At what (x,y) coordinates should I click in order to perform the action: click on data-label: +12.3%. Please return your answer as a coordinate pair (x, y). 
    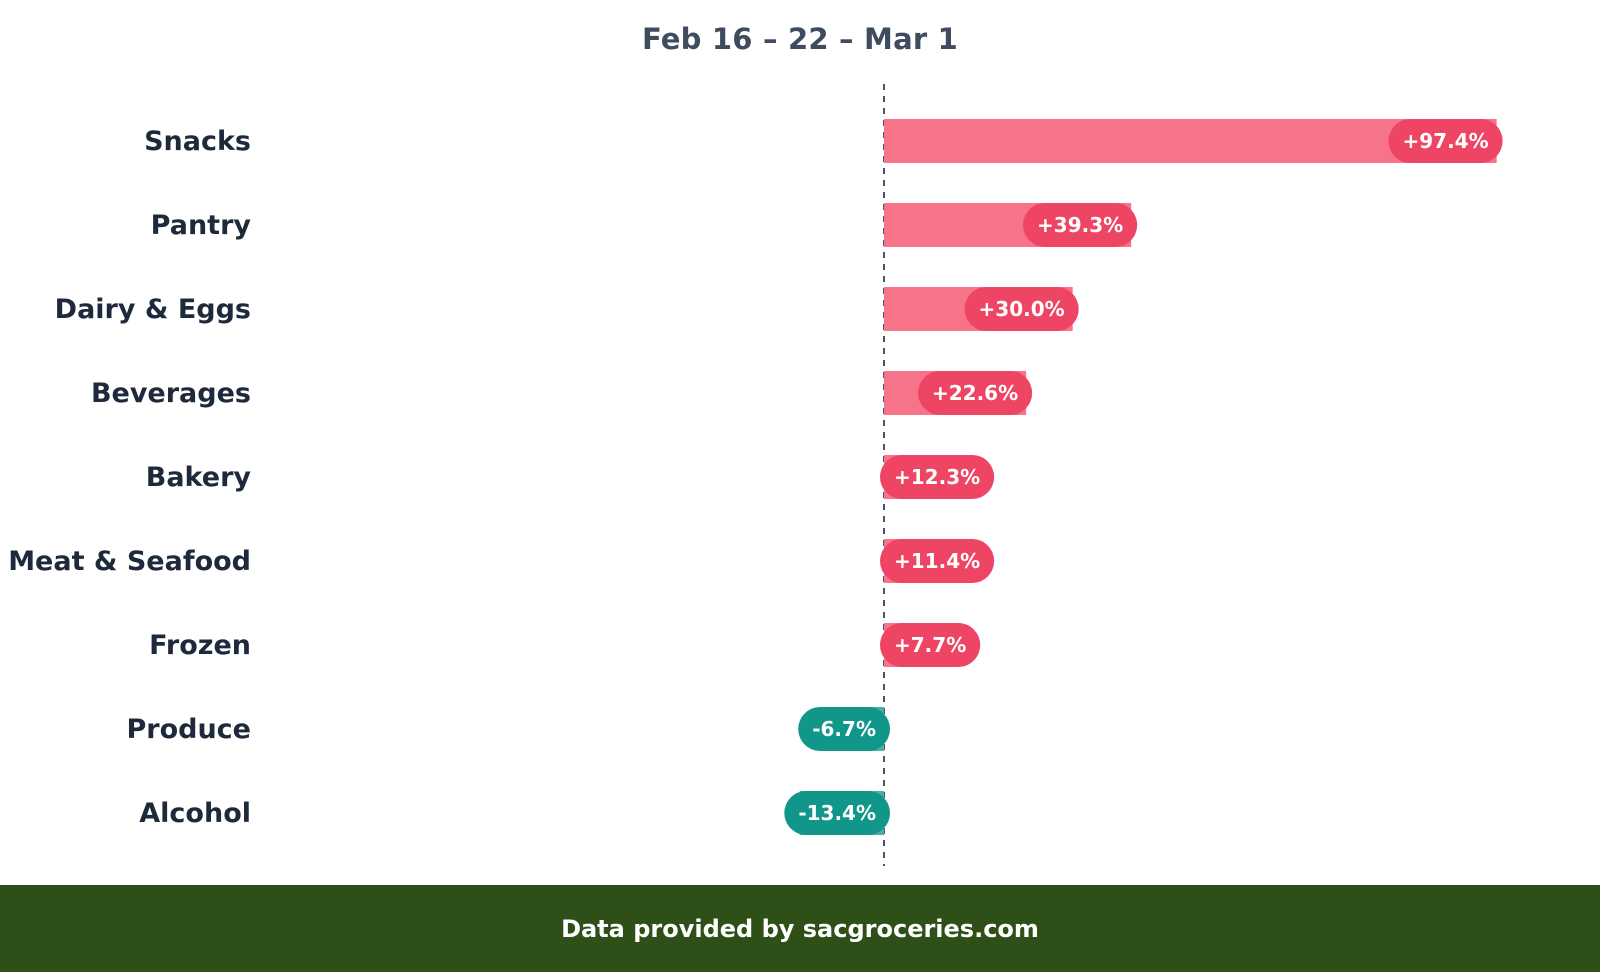
    Looking at the image, I should click on (937, 477).